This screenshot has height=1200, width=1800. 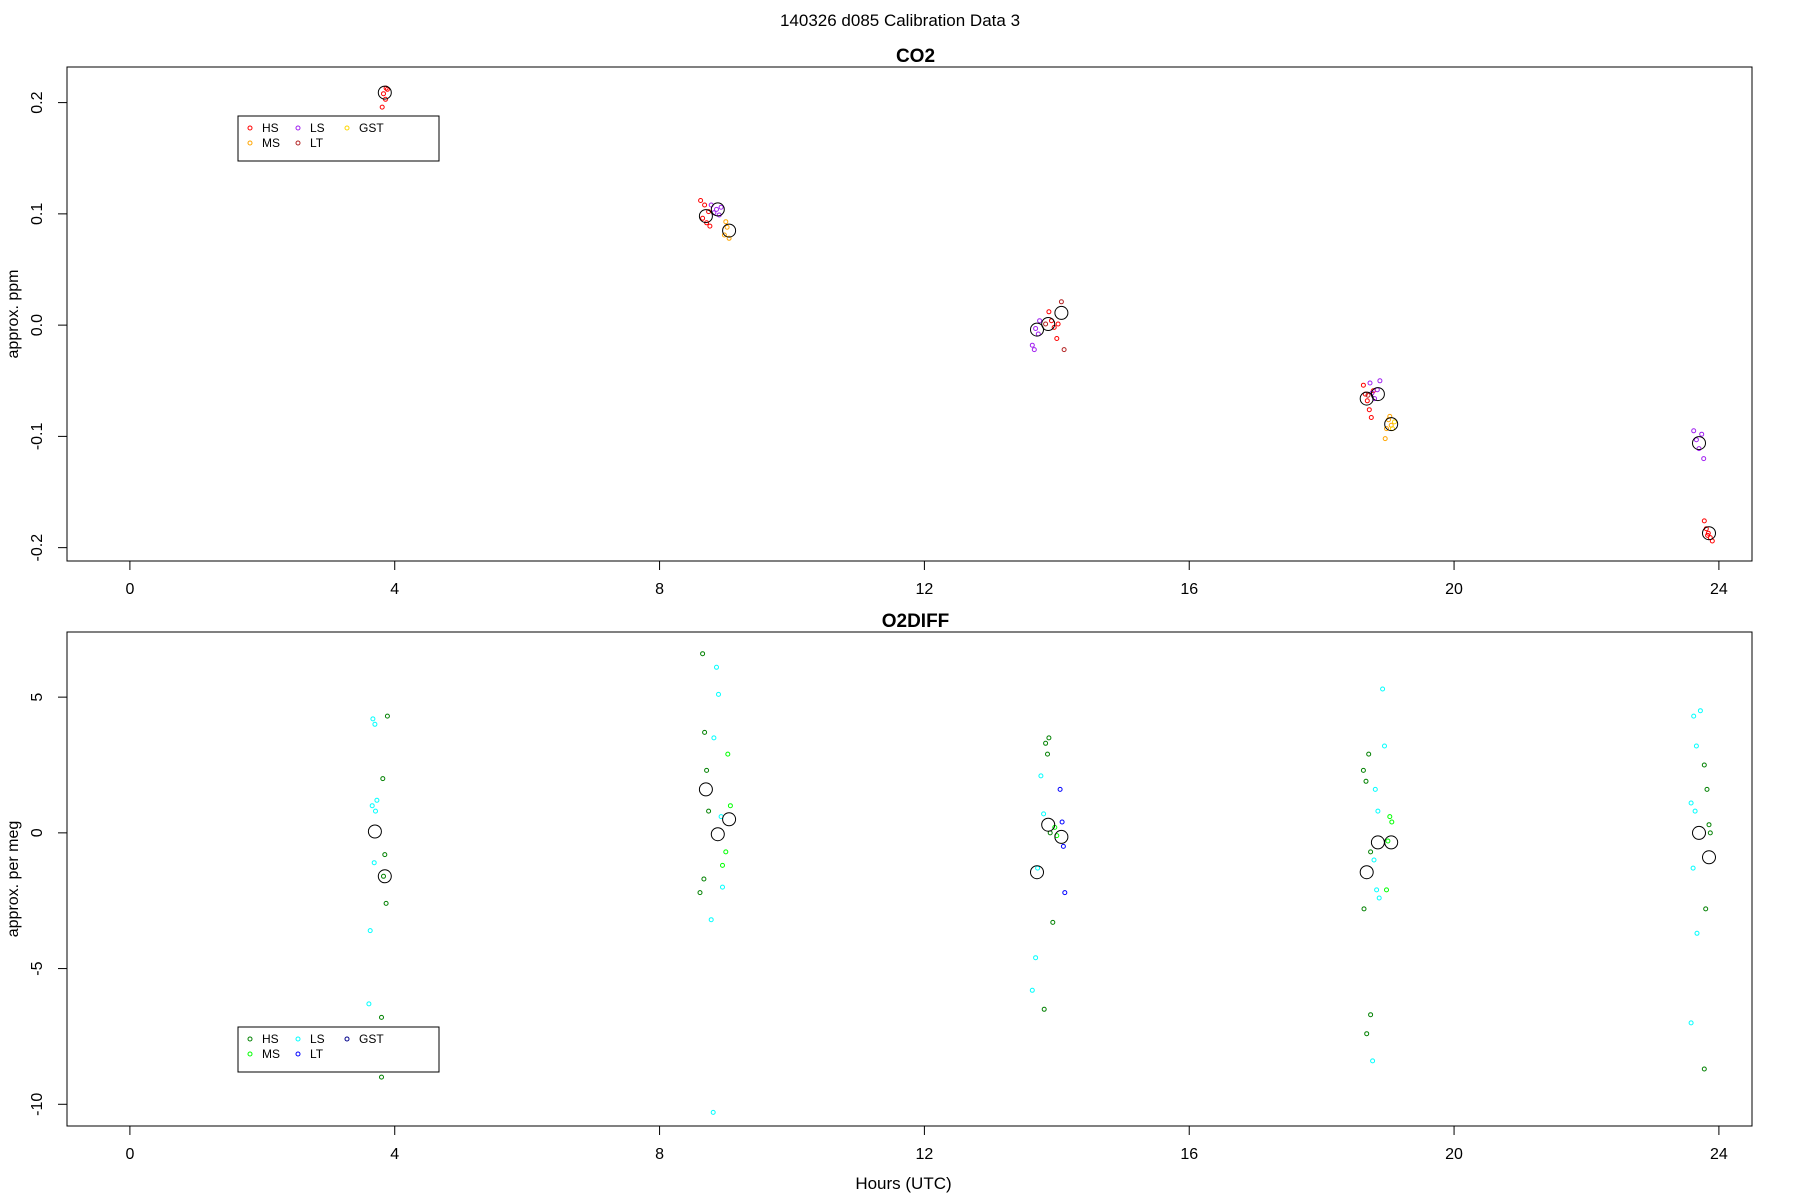 What do you see at coordinates (900, 20) in the screenshot?
I see `figure-title: 140326 d085 Calibration Data 3` at bounding box center [900, 20].